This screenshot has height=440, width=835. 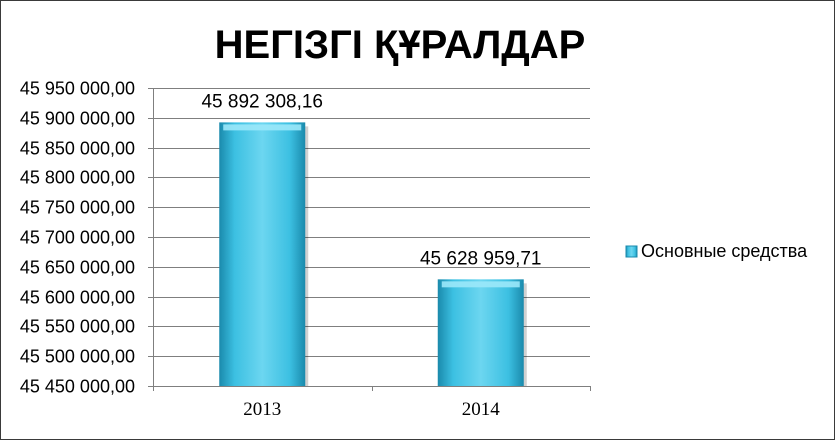 What do you see at coordinates (77, 208) in the screenshot?
I see `y-tick-label: 45 750 000,00` at bounding box center [77, 208].